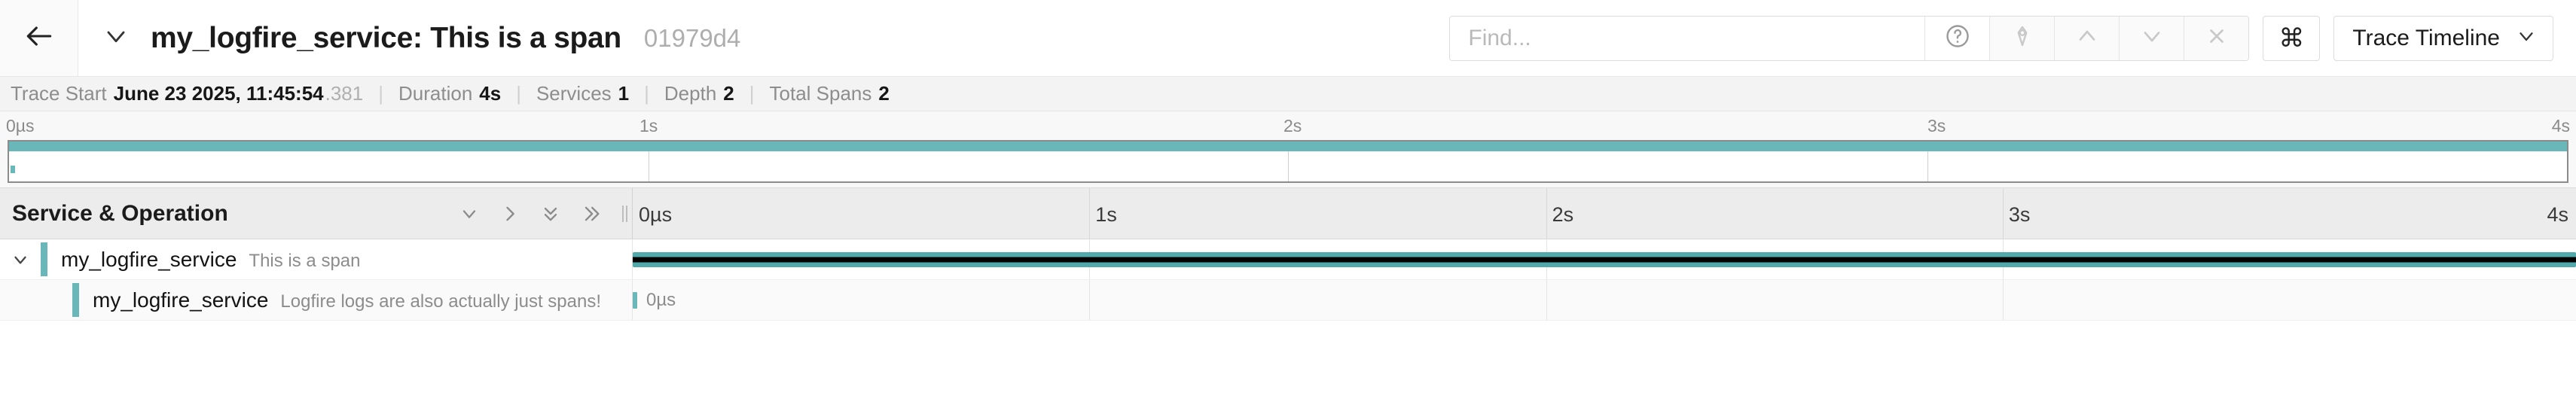 This screenshot has height=408, width=2576. I want to click on search-next-button, so click(2151, 38).